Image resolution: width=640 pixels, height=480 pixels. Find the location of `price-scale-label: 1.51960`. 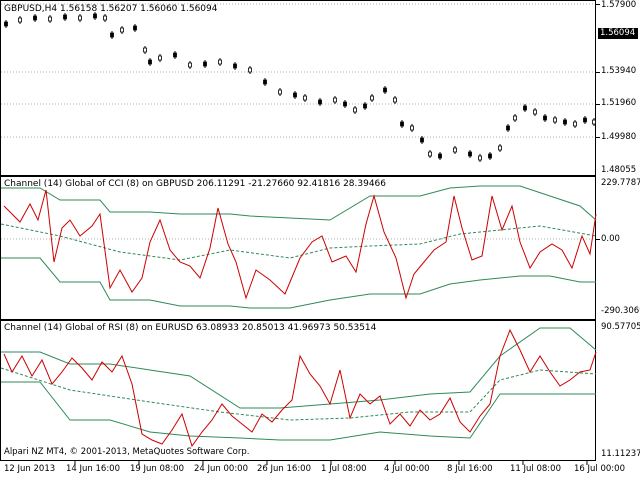

price-scale-label: 1.51960 is located at coordinates (619, 103).